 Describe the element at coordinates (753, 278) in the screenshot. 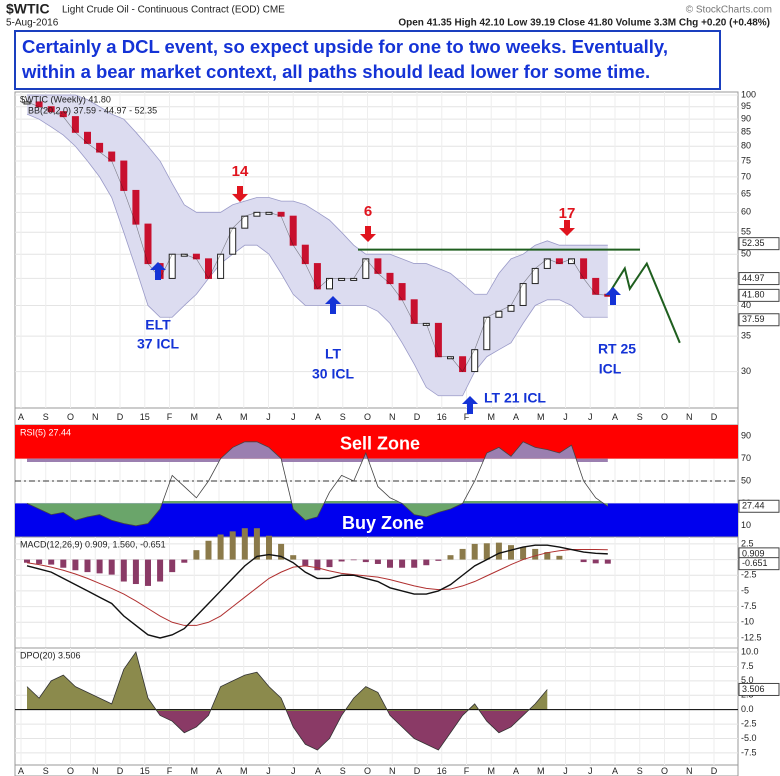

I see `value-tag-label: 44.97` at that location.